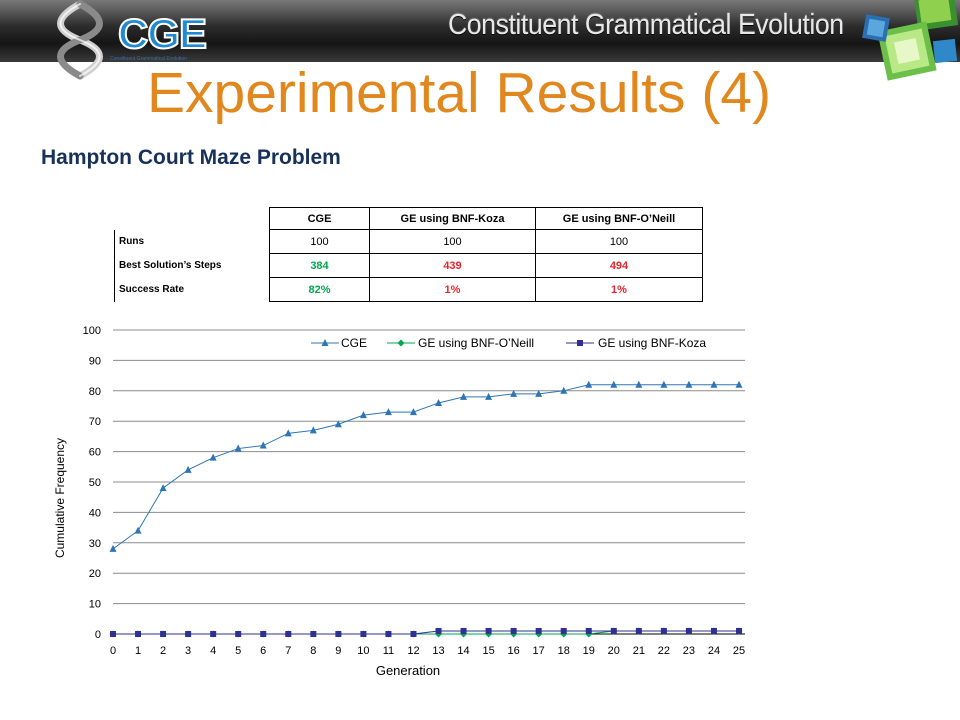 The height and width of the screenshot is (720, 960). What do you see at coordinates (95, 453) in the screenshot?
I see `y-tick-label: 60` at bounding box center [95, 453].